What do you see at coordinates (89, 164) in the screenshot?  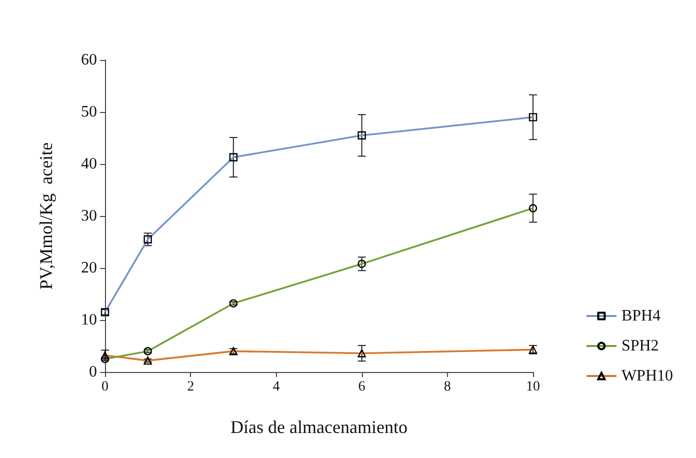 I see `y-tick-label: 40` at bounding box center [89, 164].